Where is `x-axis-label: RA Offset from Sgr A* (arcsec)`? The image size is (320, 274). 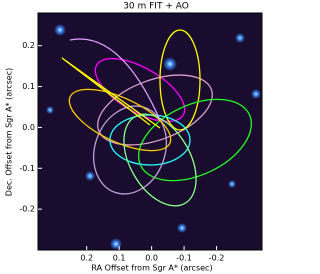
x-axis-label: RA Offset from Sgr A* (arcsec) is located at coordinates (151, 268).